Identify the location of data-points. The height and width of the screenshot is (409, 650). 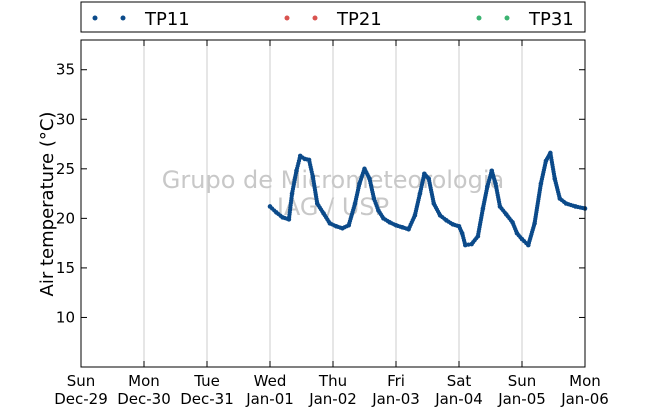
(427, 199).